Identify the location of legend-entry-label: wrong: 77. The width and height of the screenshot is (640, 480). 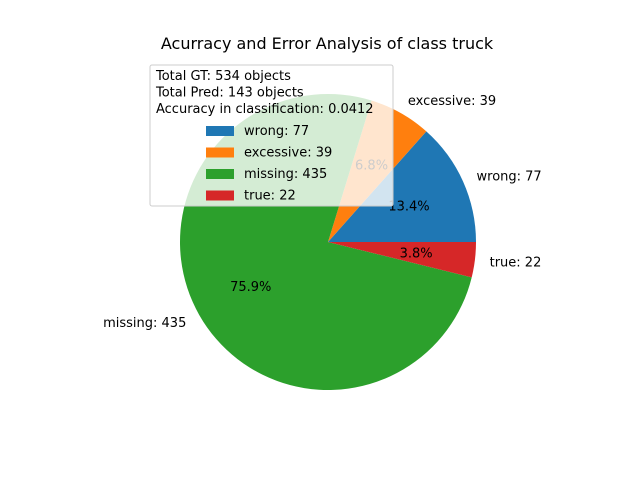
(276, 131).